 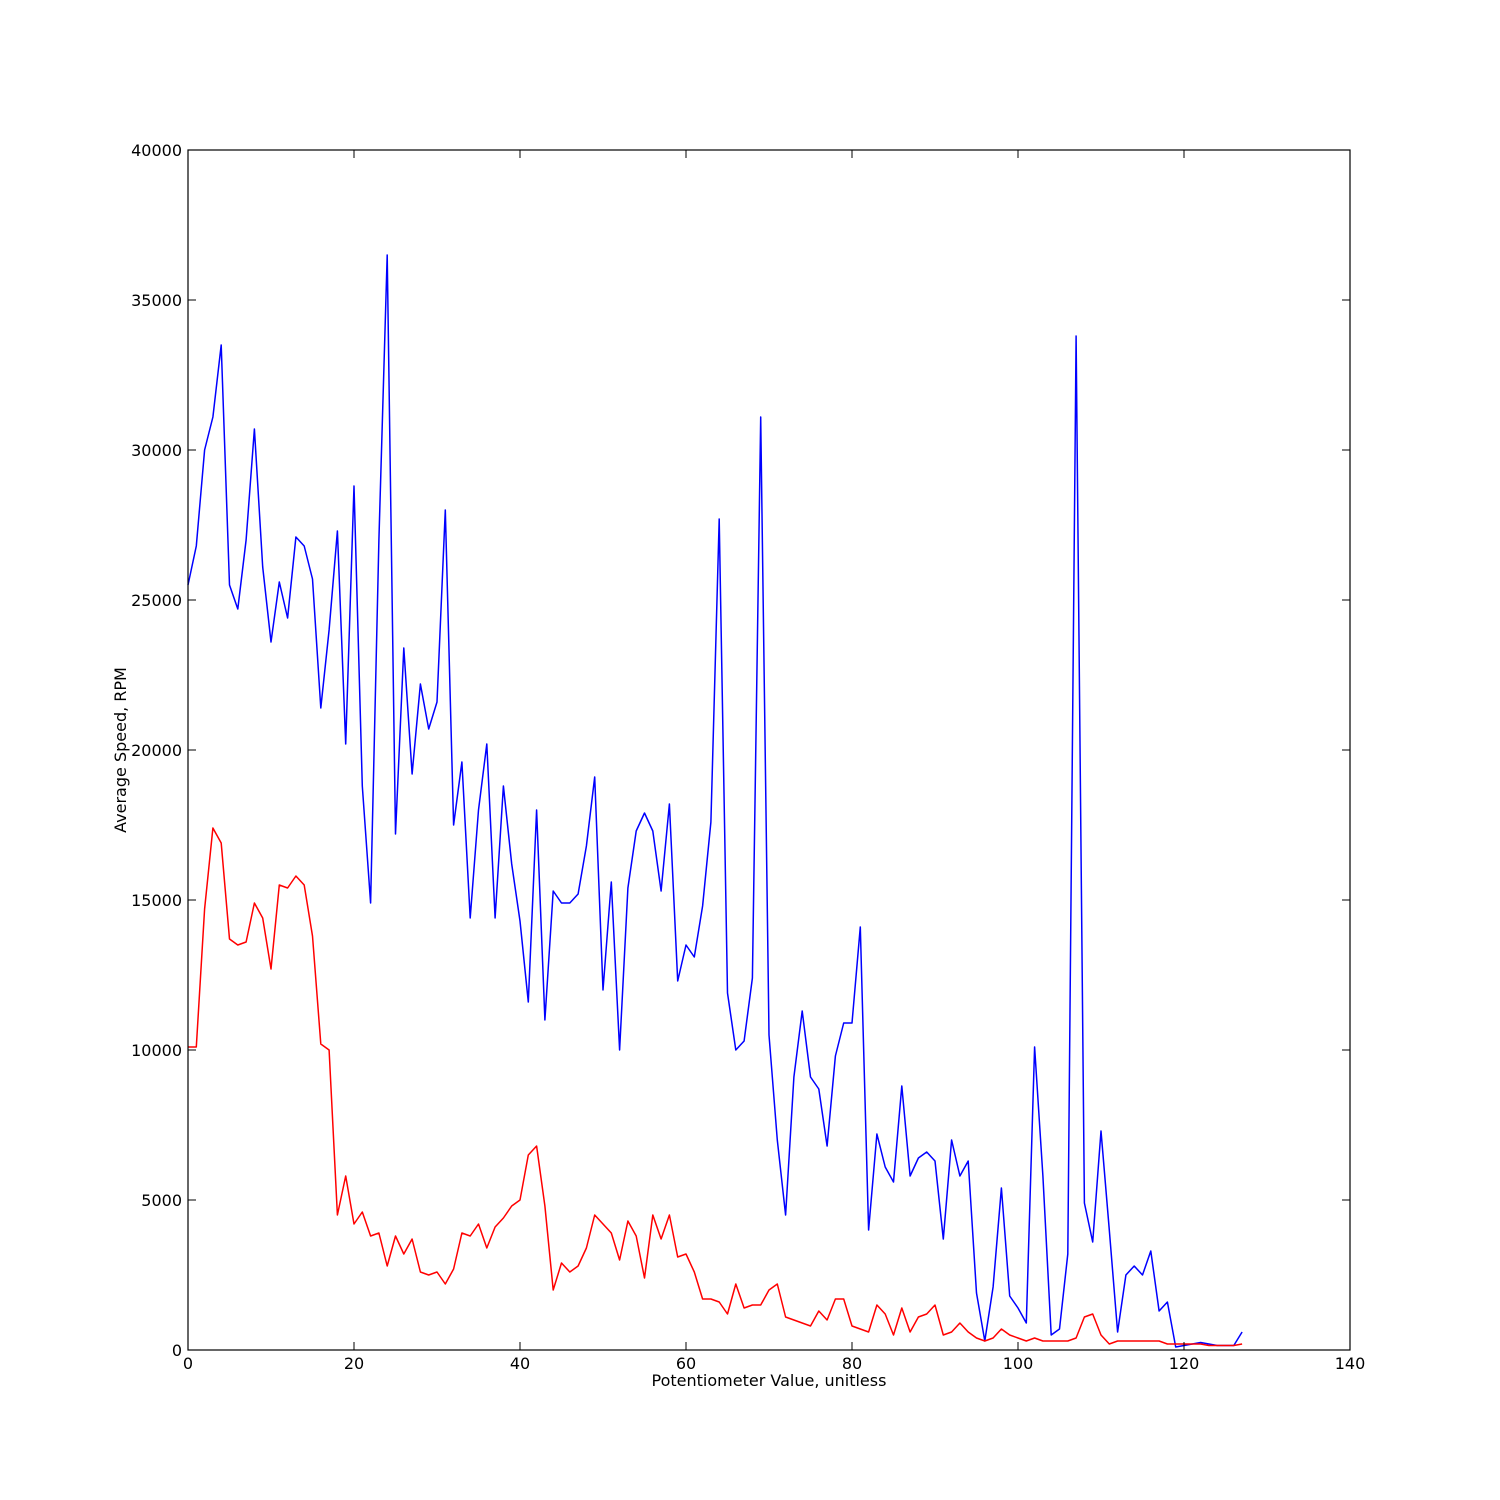 What do you see at coordinates (156, 150) in the screenshot?
I see `y-tick-label: 40000` at bounding box center [156, 150].